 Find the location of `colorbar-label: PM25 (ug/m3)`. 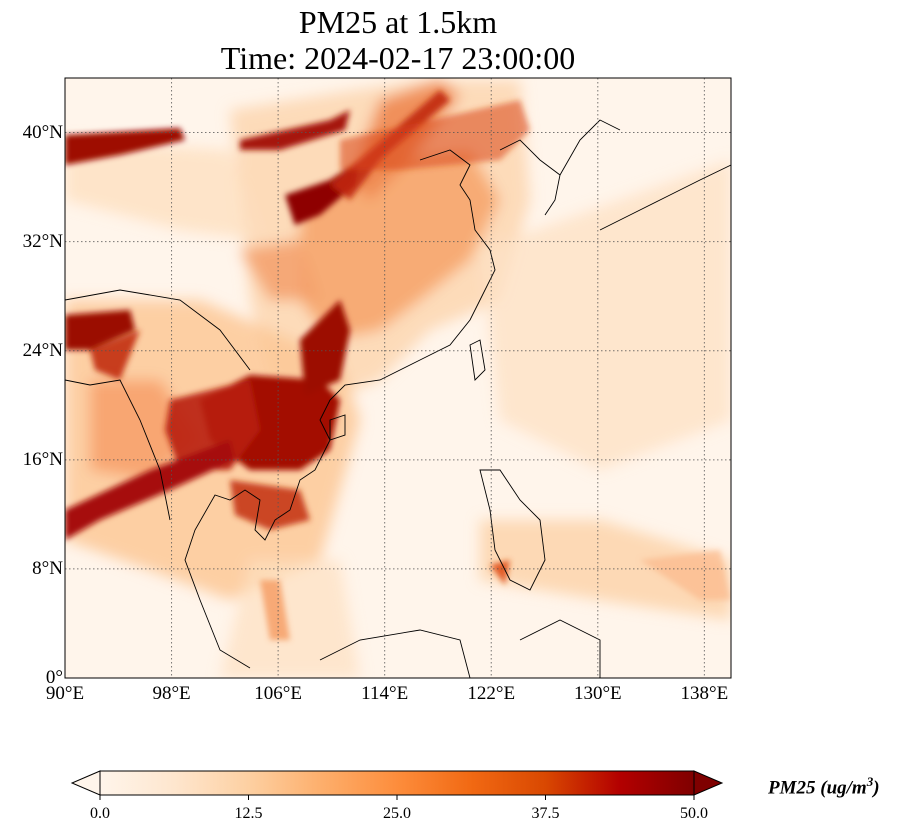

colorbar-label: PM25 (ug/m3) is located at coordinates (824, 786).